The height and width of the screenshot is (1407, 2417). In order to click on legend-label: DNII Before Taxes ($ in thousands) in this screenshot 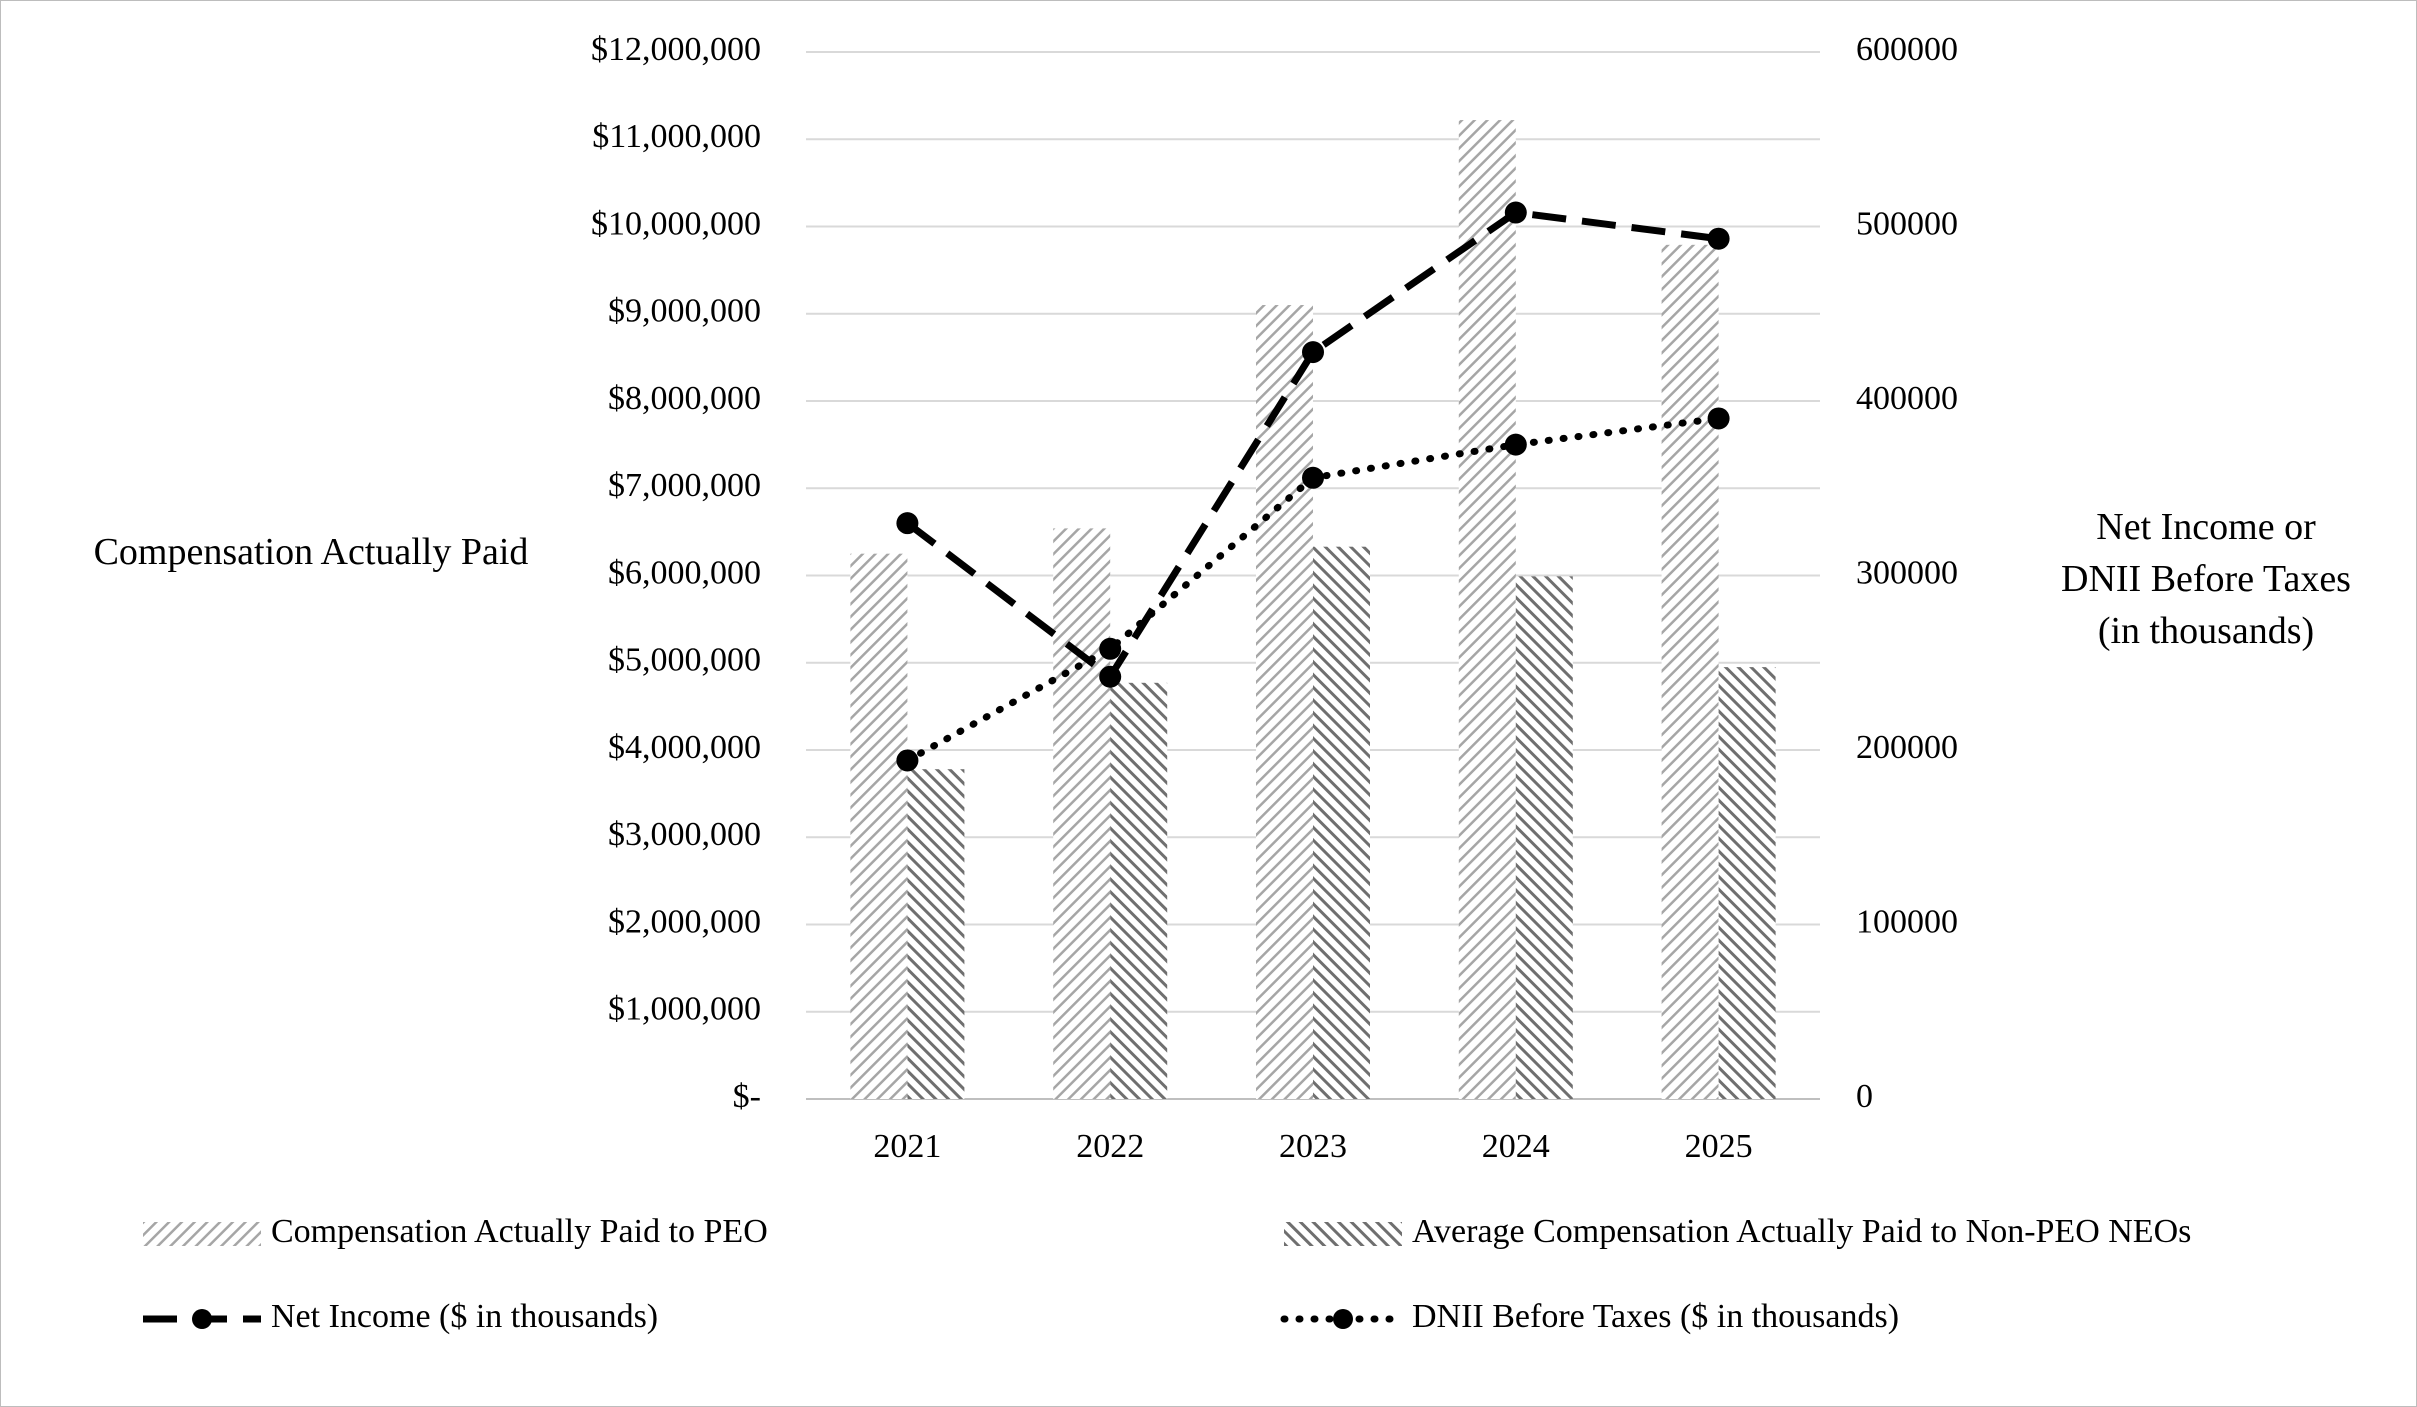, I will do `click(1655, 1316)`.